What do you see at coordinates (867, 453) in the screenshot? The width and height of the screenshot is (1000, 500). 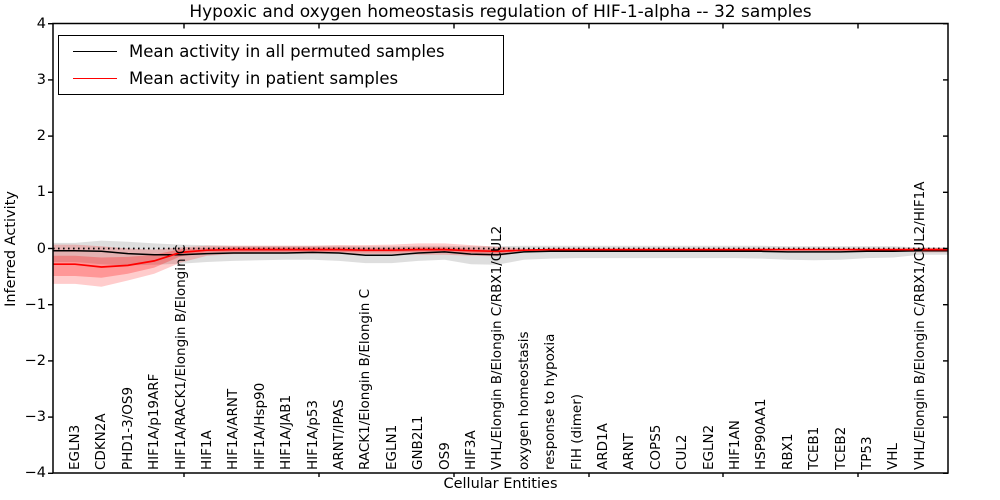 I see `x-tick-label: TP53` at bounding box center [867, 453].